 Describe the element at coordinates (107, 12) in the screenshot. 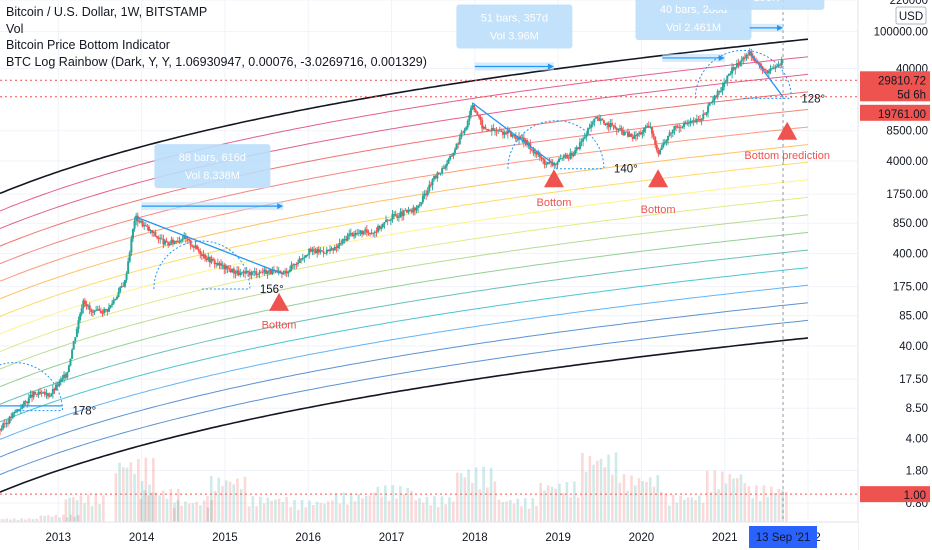

I see `legend-symbol: Bitcoin / U.S. Dollar, 1W, BITSTAMP` at that location.